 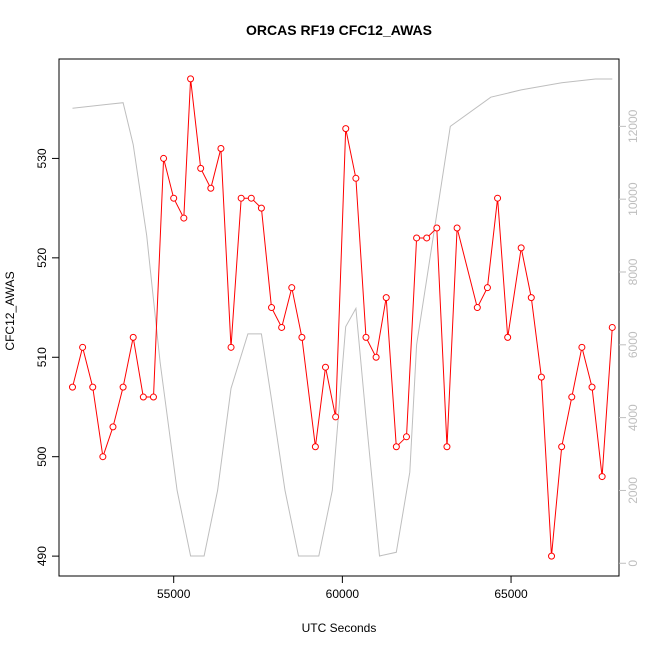 I want to click on chart-title: ORCAS RF19 CFC12_AWAS, so click(x=339, y=30).